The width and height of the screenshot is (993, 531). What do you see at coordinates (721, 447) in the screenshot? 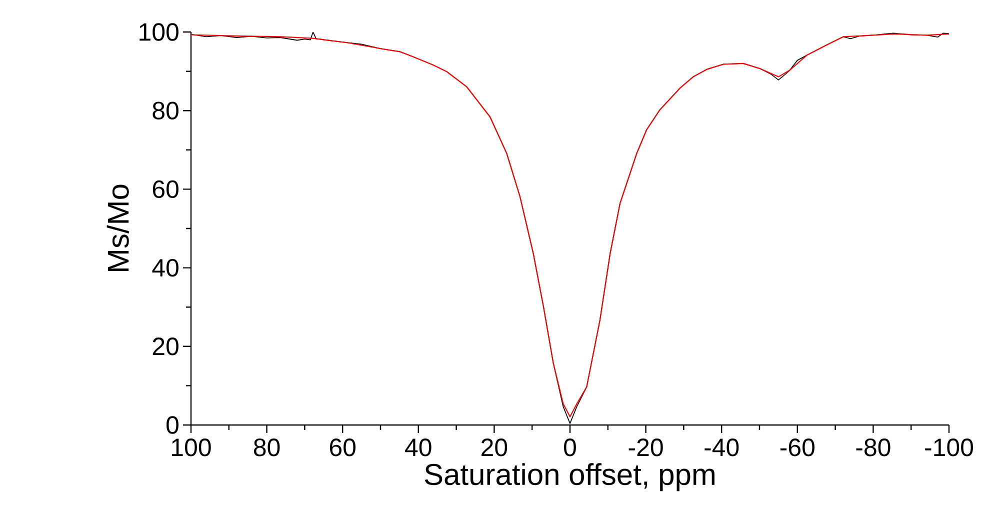
I see `x-tick-label: -40` at bounding box center [721, 447].